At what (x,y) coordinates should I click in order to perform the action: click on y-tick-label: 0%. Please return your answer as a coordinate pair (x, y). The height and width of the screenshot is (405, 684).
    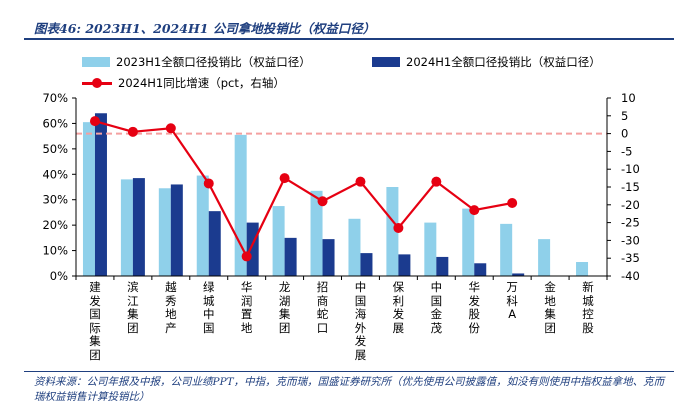
    Looking at the image, I should click on (59, 276).